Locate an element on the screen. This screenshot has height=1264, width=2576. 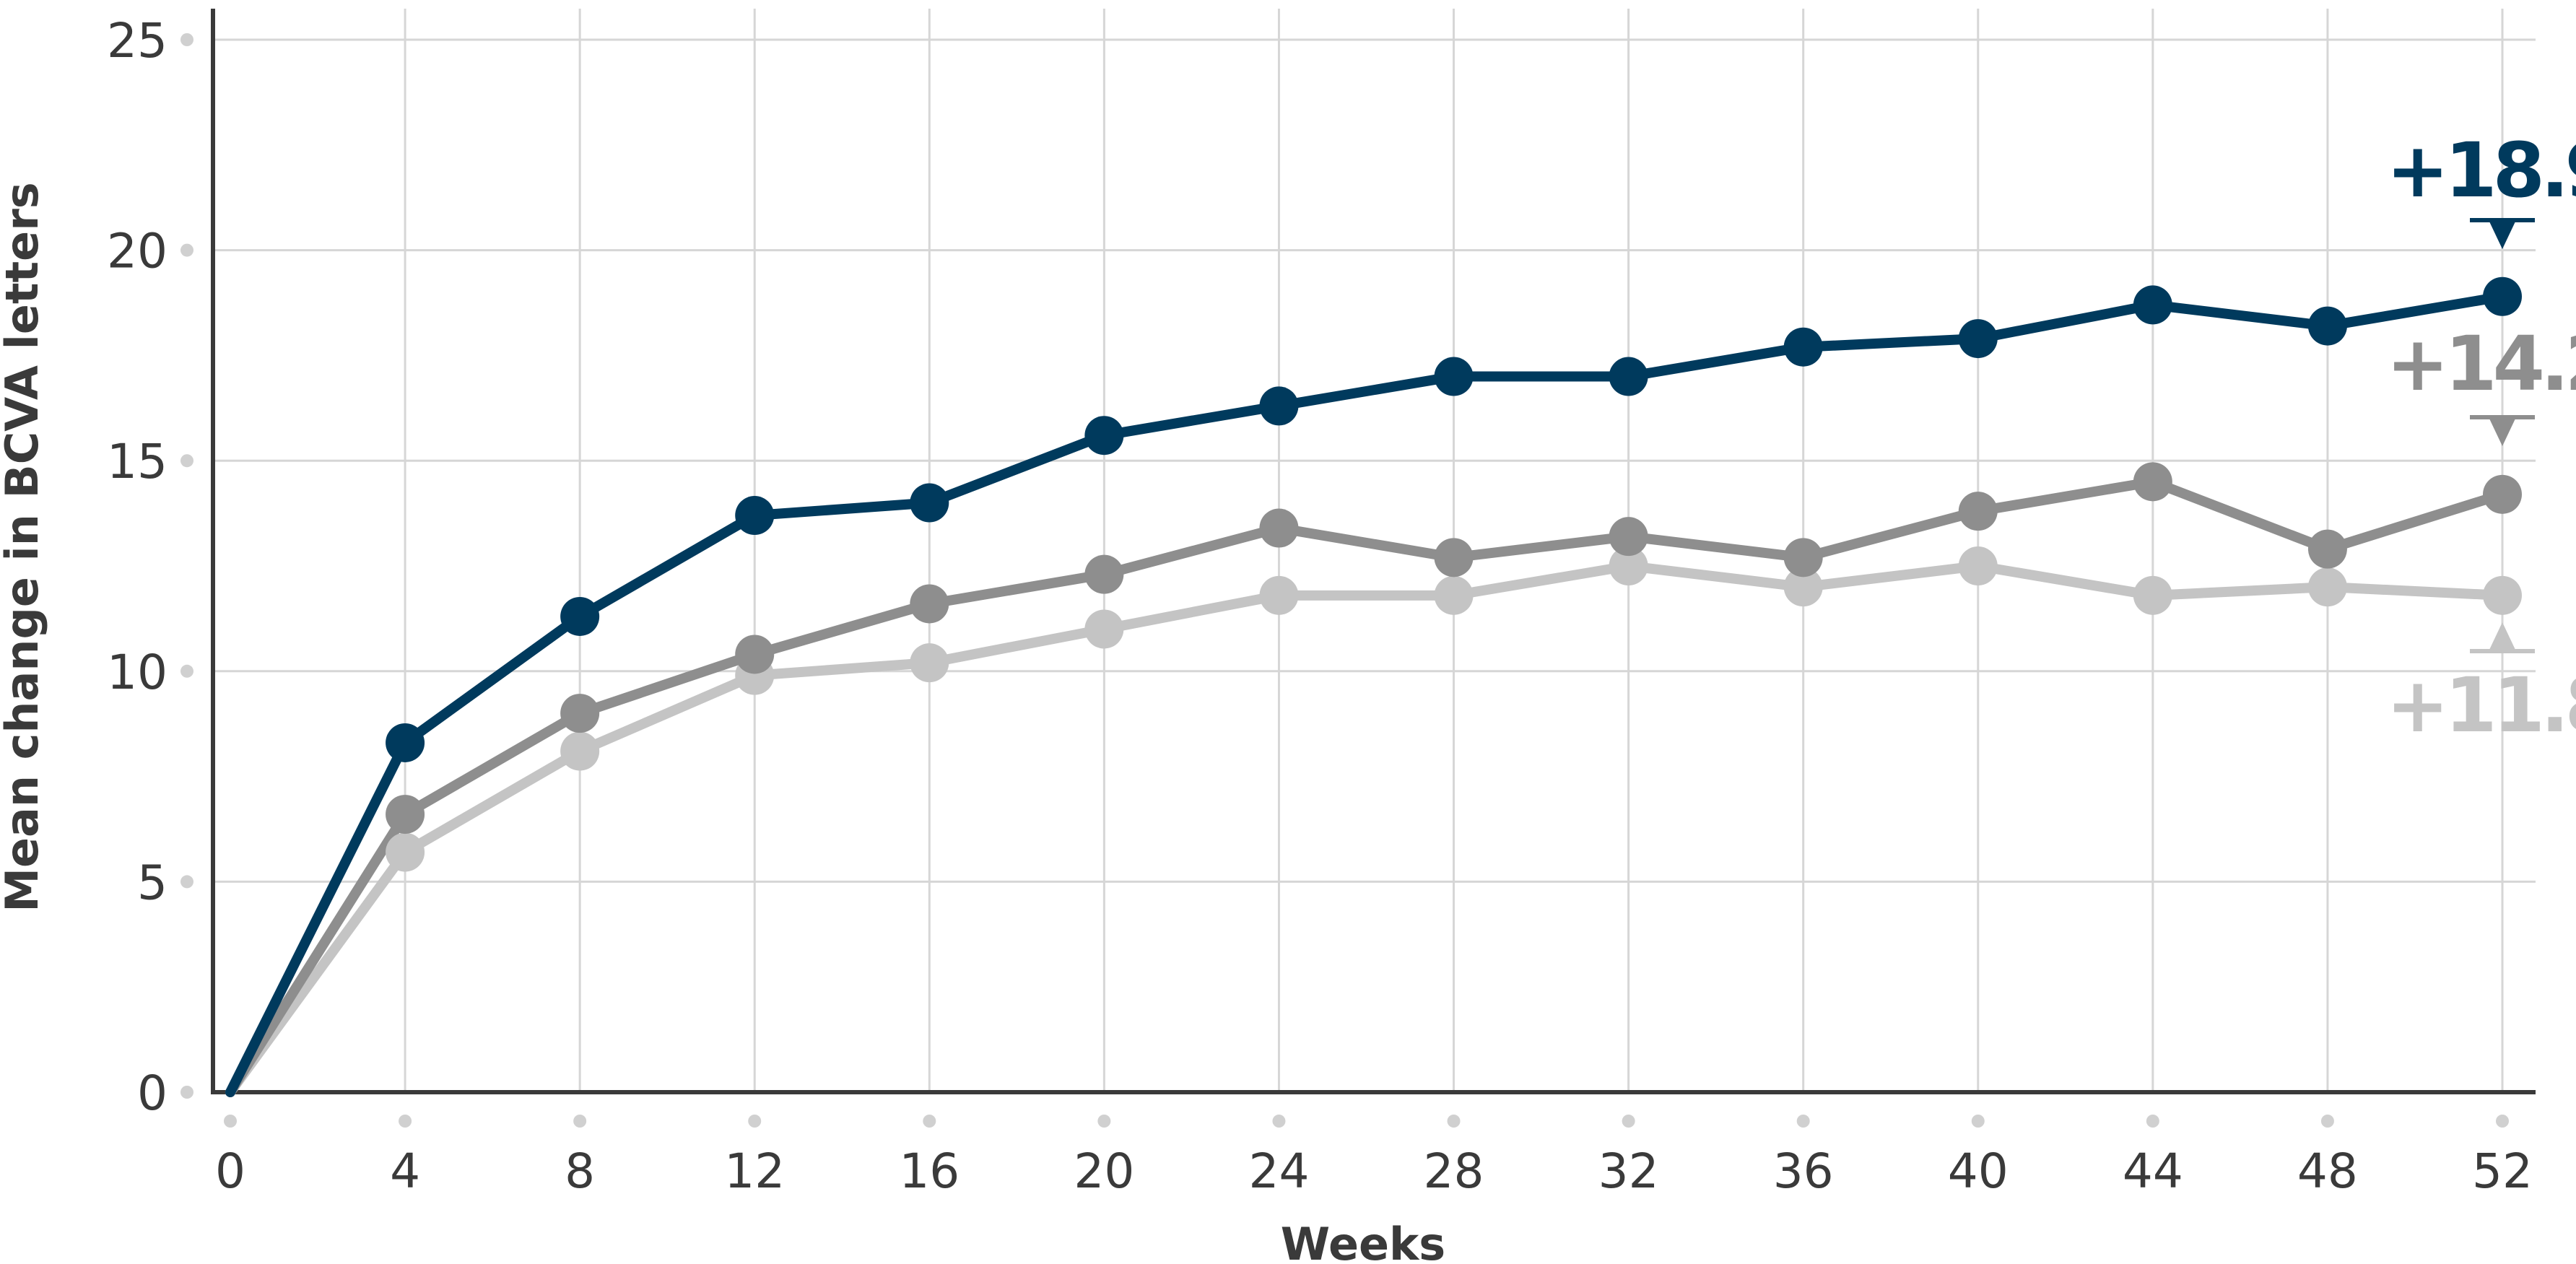
x-tick-label: 48 is located at coordinates (2327, 1171).